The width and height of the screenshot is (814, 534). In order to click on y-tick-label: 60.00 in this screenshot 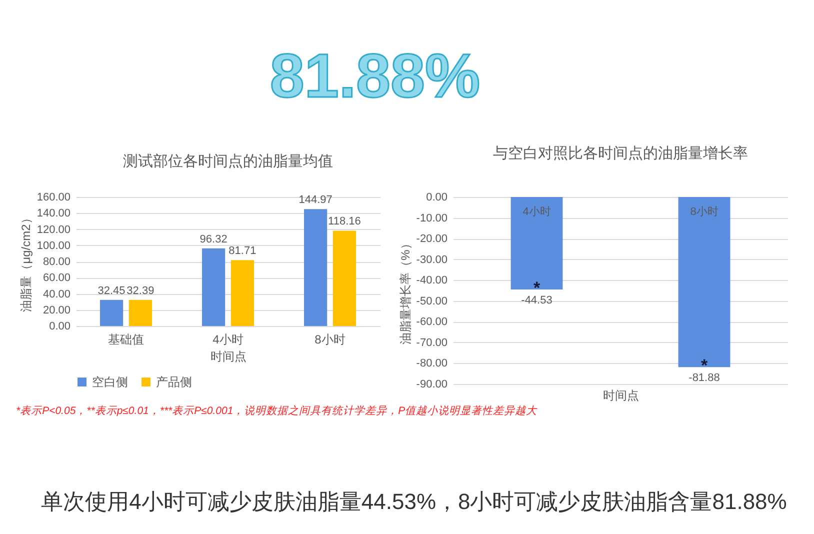, I will do `click(56, 278)`.